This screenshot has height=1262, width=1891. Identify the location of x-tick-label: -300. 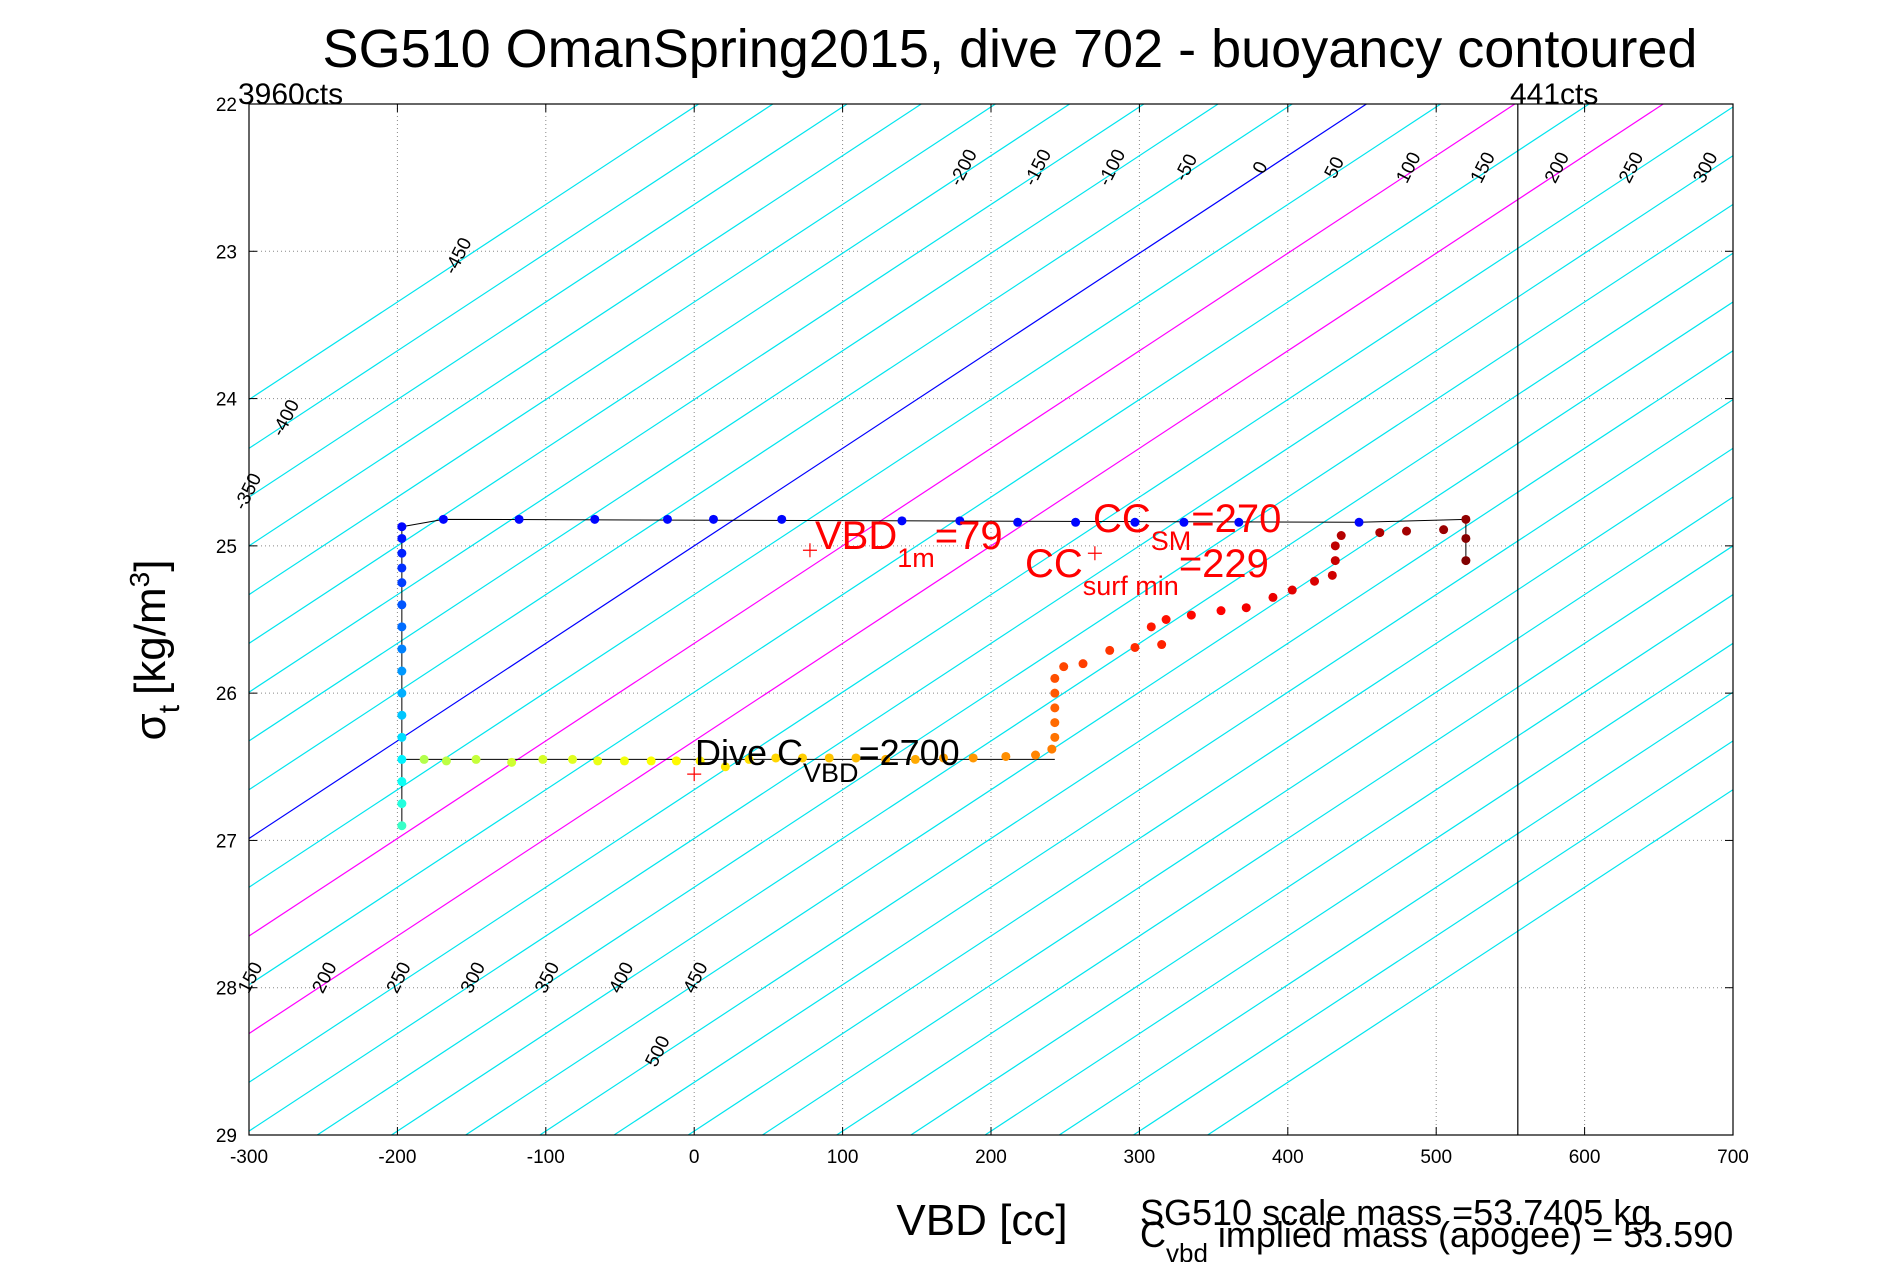
(249, 1157).